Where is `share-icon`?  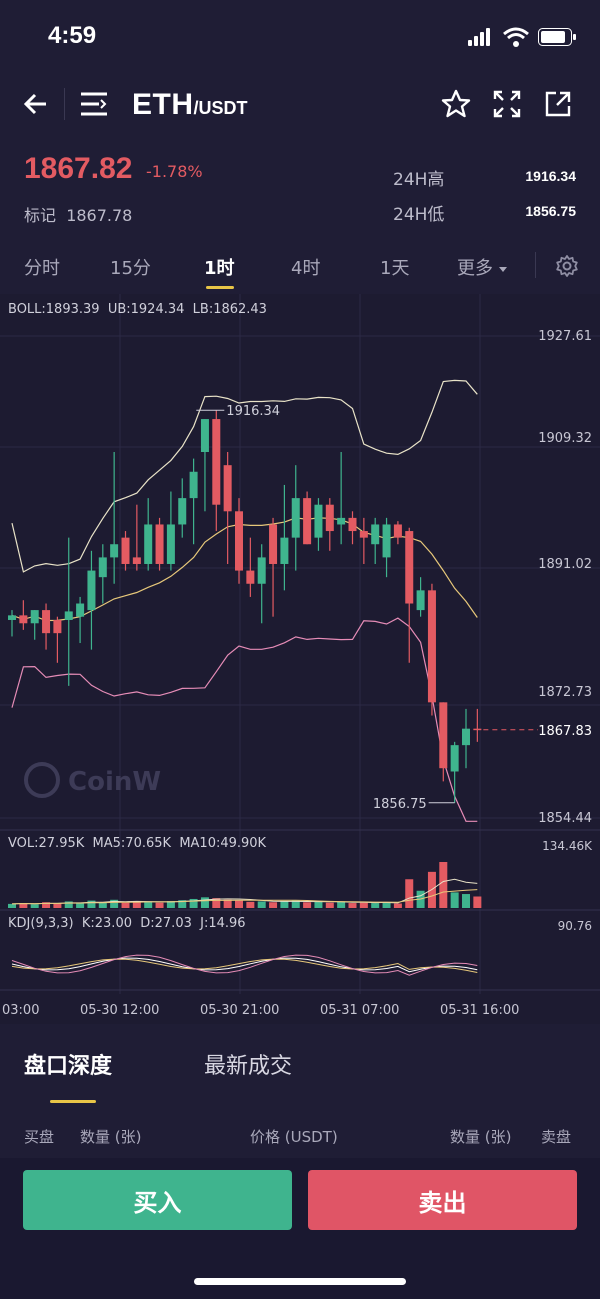 share-icon is located at coordinates (558, 104).